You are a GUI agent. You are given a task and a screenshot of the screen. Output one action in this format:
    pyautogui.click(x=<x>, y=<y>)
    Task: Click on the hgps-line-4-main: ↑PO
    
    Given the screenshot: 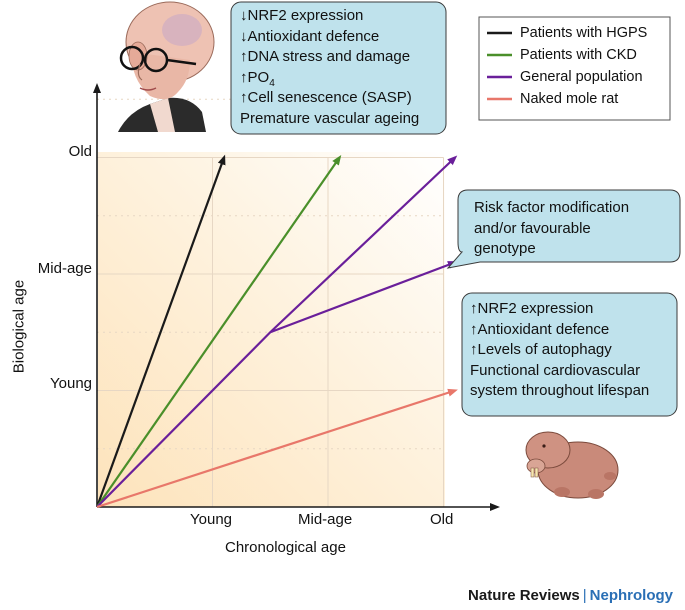 What is the action you would take?
    pyautogui.click(x=255, y=77)
    